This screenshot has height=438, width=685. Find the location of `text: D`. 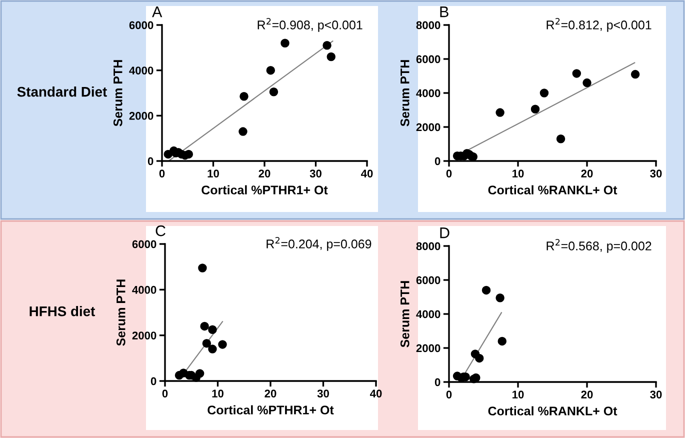

text: D is located at coordinates (445, 233).